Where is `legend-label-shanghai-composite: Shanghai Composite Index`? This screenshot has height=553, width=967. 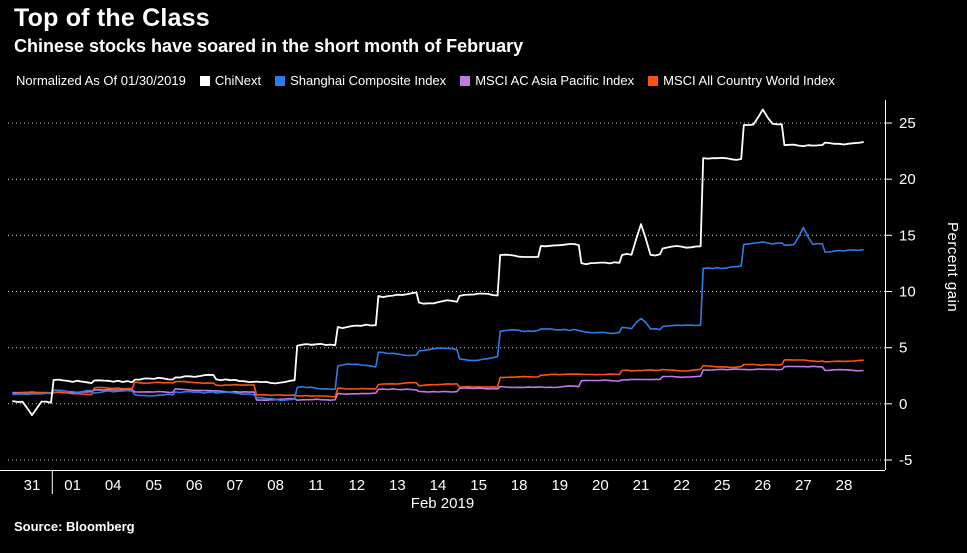
legend-label-shanghai-composite: Shanghai Composite Index is located at coordinates (368, 80).